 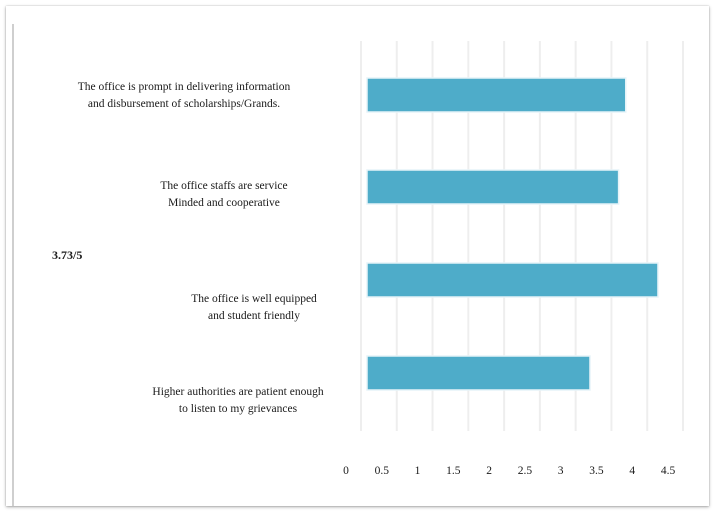 I want to click on x-tick-label-3: 1.5, so click(x=453, y=471).